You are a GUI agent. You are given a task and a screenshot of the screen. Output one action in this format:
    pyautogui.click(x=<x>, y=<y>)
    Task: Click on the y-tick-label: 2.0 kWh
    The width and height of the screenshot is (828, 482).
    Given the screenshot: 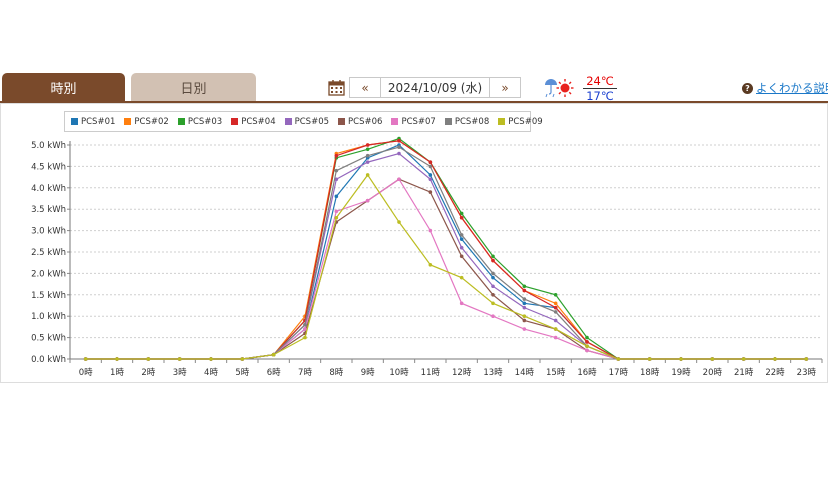 What is the action you would take?
    pyautogui.click(x=48, y=274)
    